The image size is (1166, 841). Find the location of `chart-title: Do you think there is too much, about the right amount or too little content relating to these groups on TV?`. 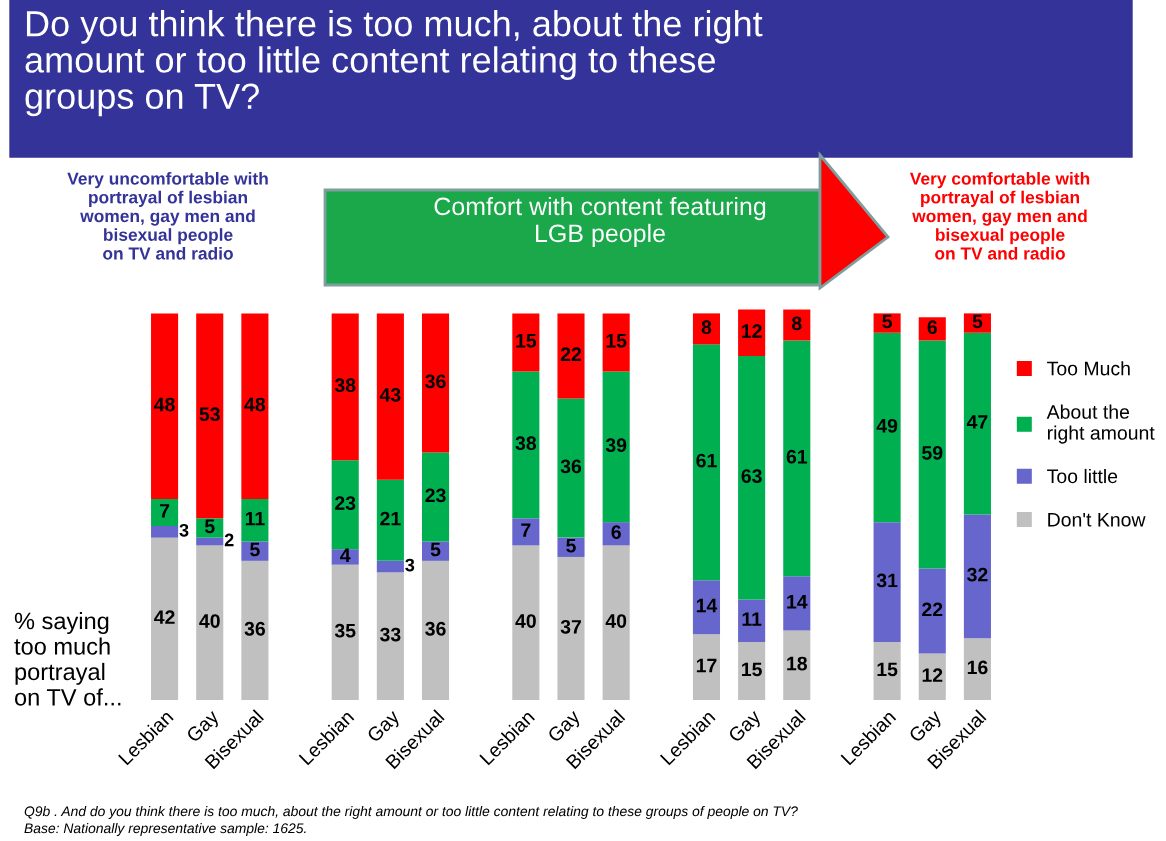

chart-title: Do you think there is too much, about the right amount or too little content relating to these groups on TV? is located at coordinates (394, 63).